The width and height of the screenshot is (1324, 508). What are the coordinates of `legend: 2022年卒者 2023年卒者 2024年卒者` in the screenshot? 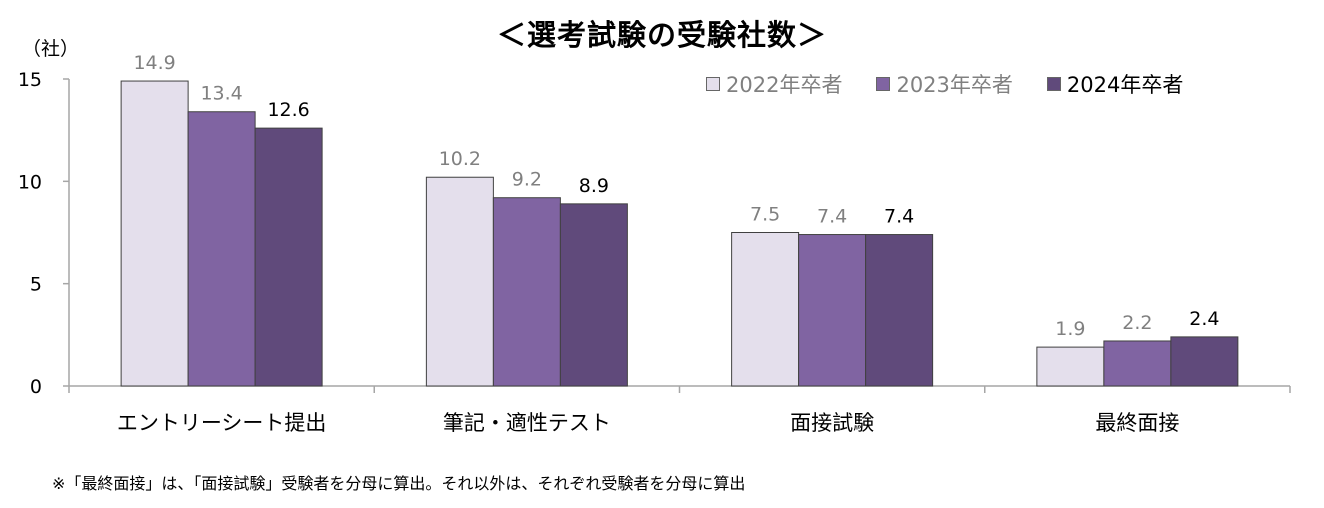 It's located at (944, 84).